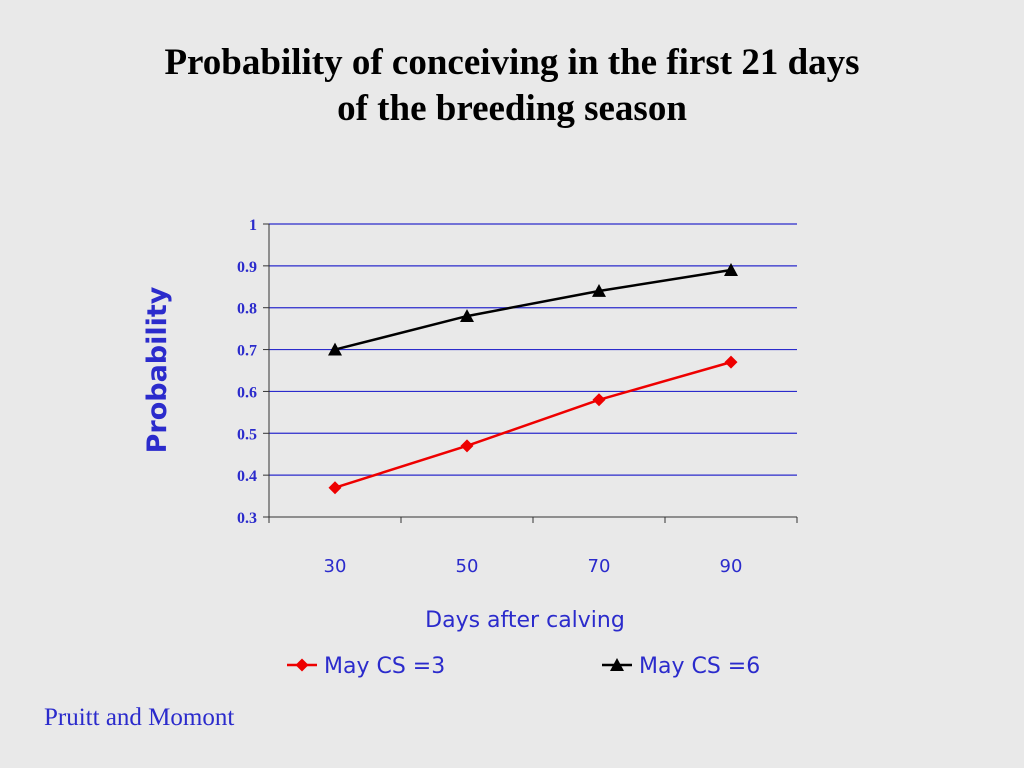 Image resolution: width=1024 pixels, height=768 pixels. I want to click on legend-item-1: May CS =3, so click(366, 666).